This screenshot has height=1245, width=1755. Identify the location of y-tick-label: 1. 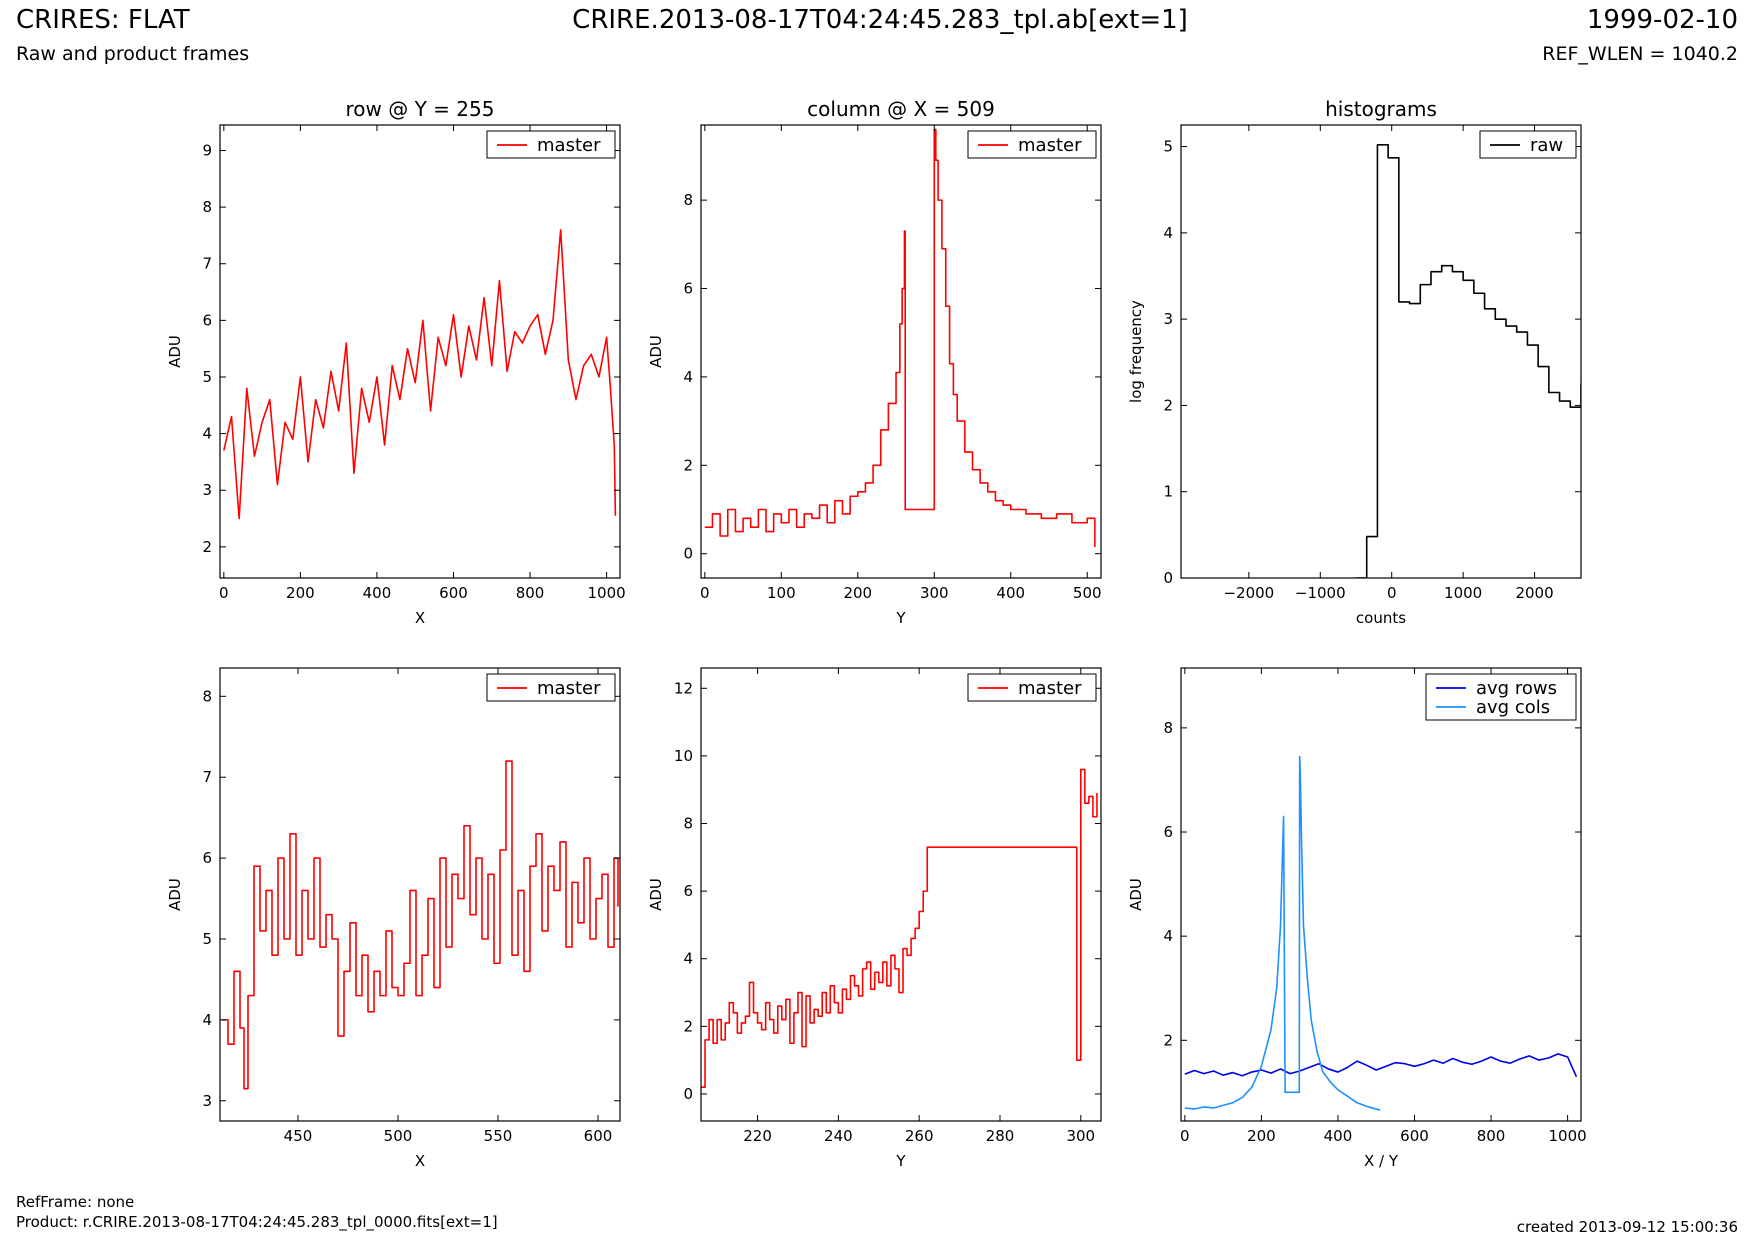
(1168, 492).